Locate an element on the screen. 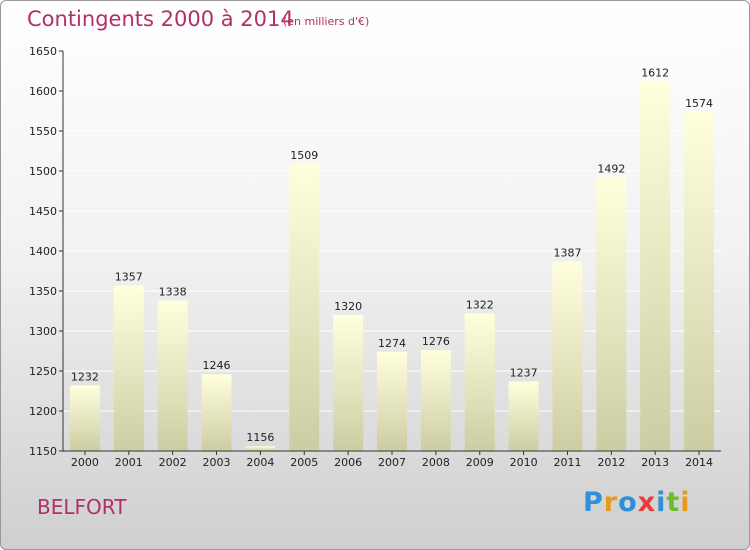 The width and height of the screenshot is (750, 550). bar-2014 is located at coordinates (699, 281).